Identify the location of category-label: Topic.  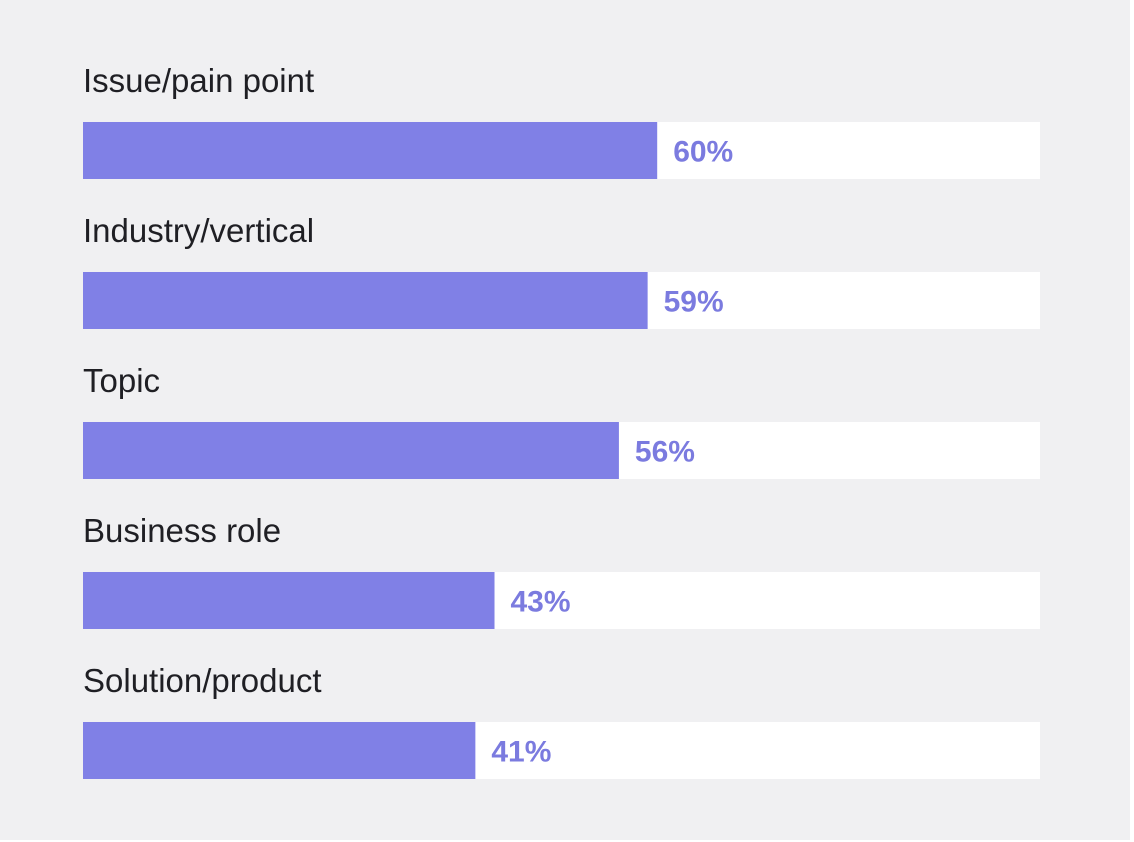
(121, 380).